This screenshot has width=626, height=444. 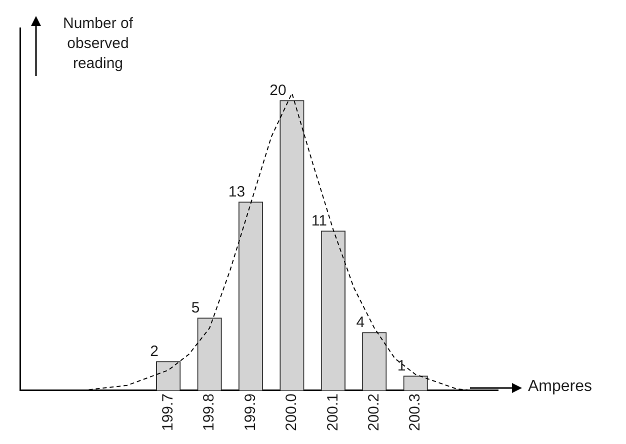 What do you see at coordinates (319, 221) in the screenshot?
I see `data-label: 11` at bounding box center [319, 221].